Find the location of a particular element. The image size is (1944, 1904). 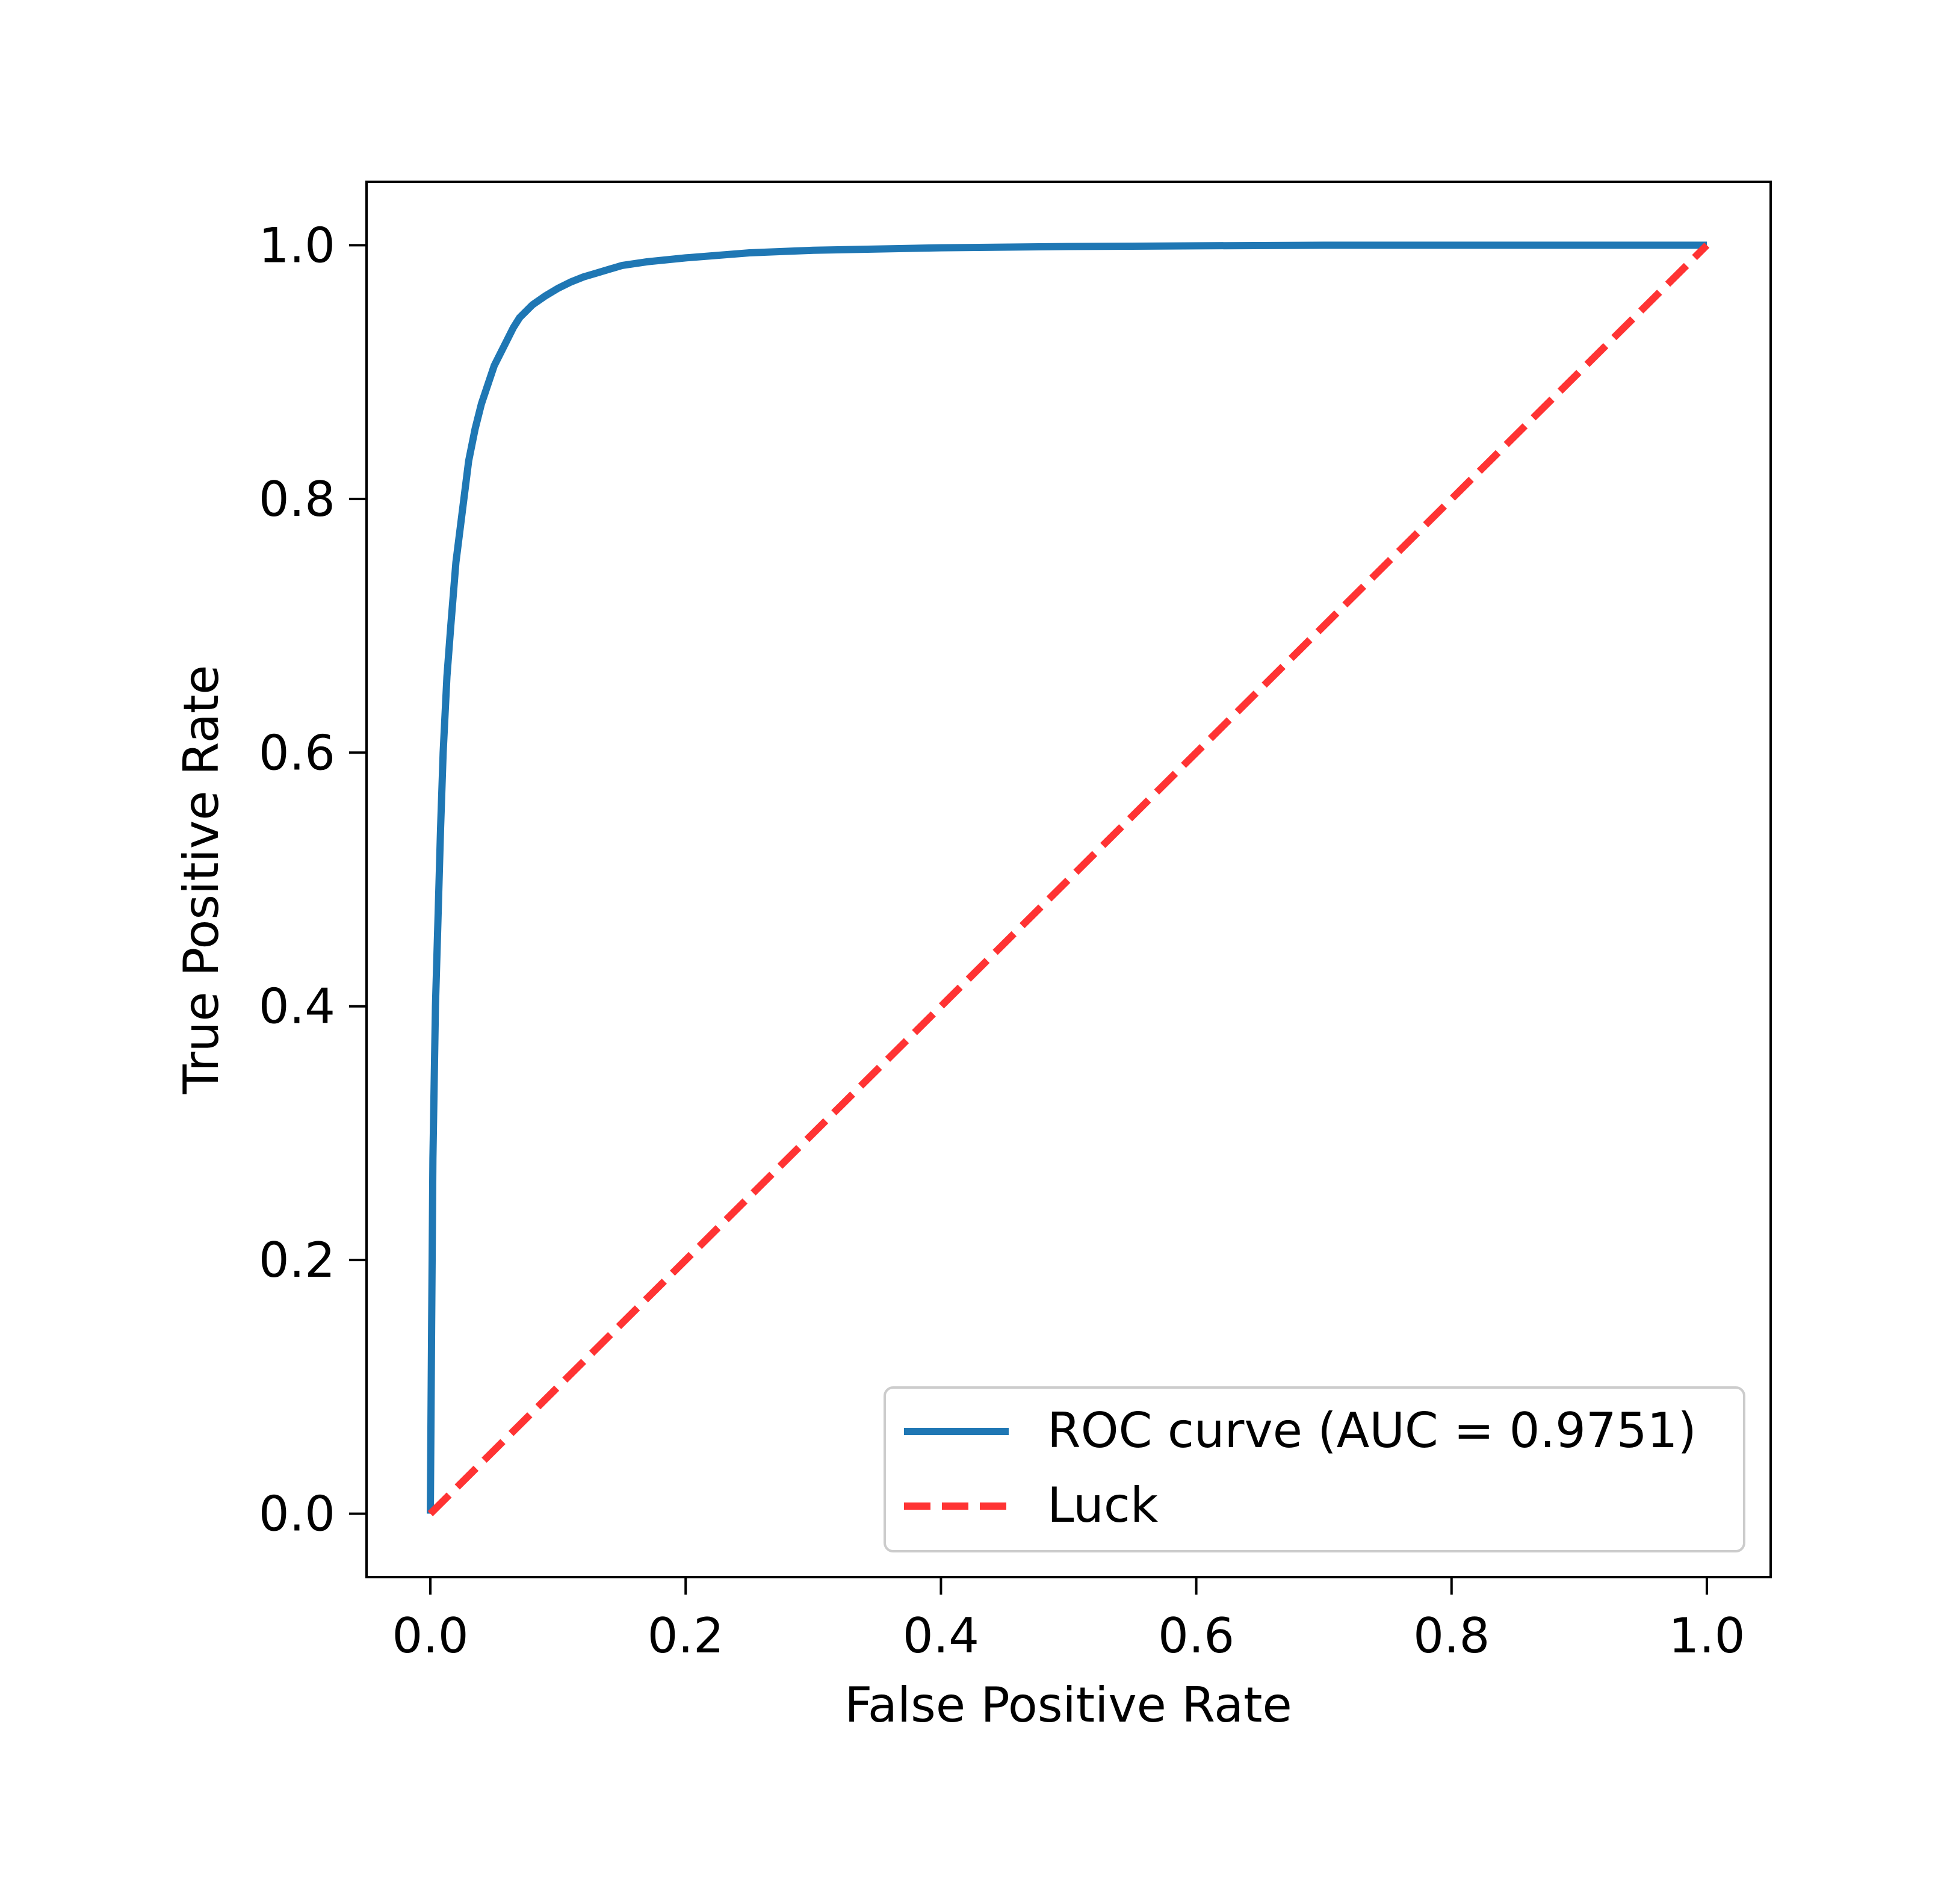

x-tick-label: 0.6 is located at coordinates (1196, 1636).